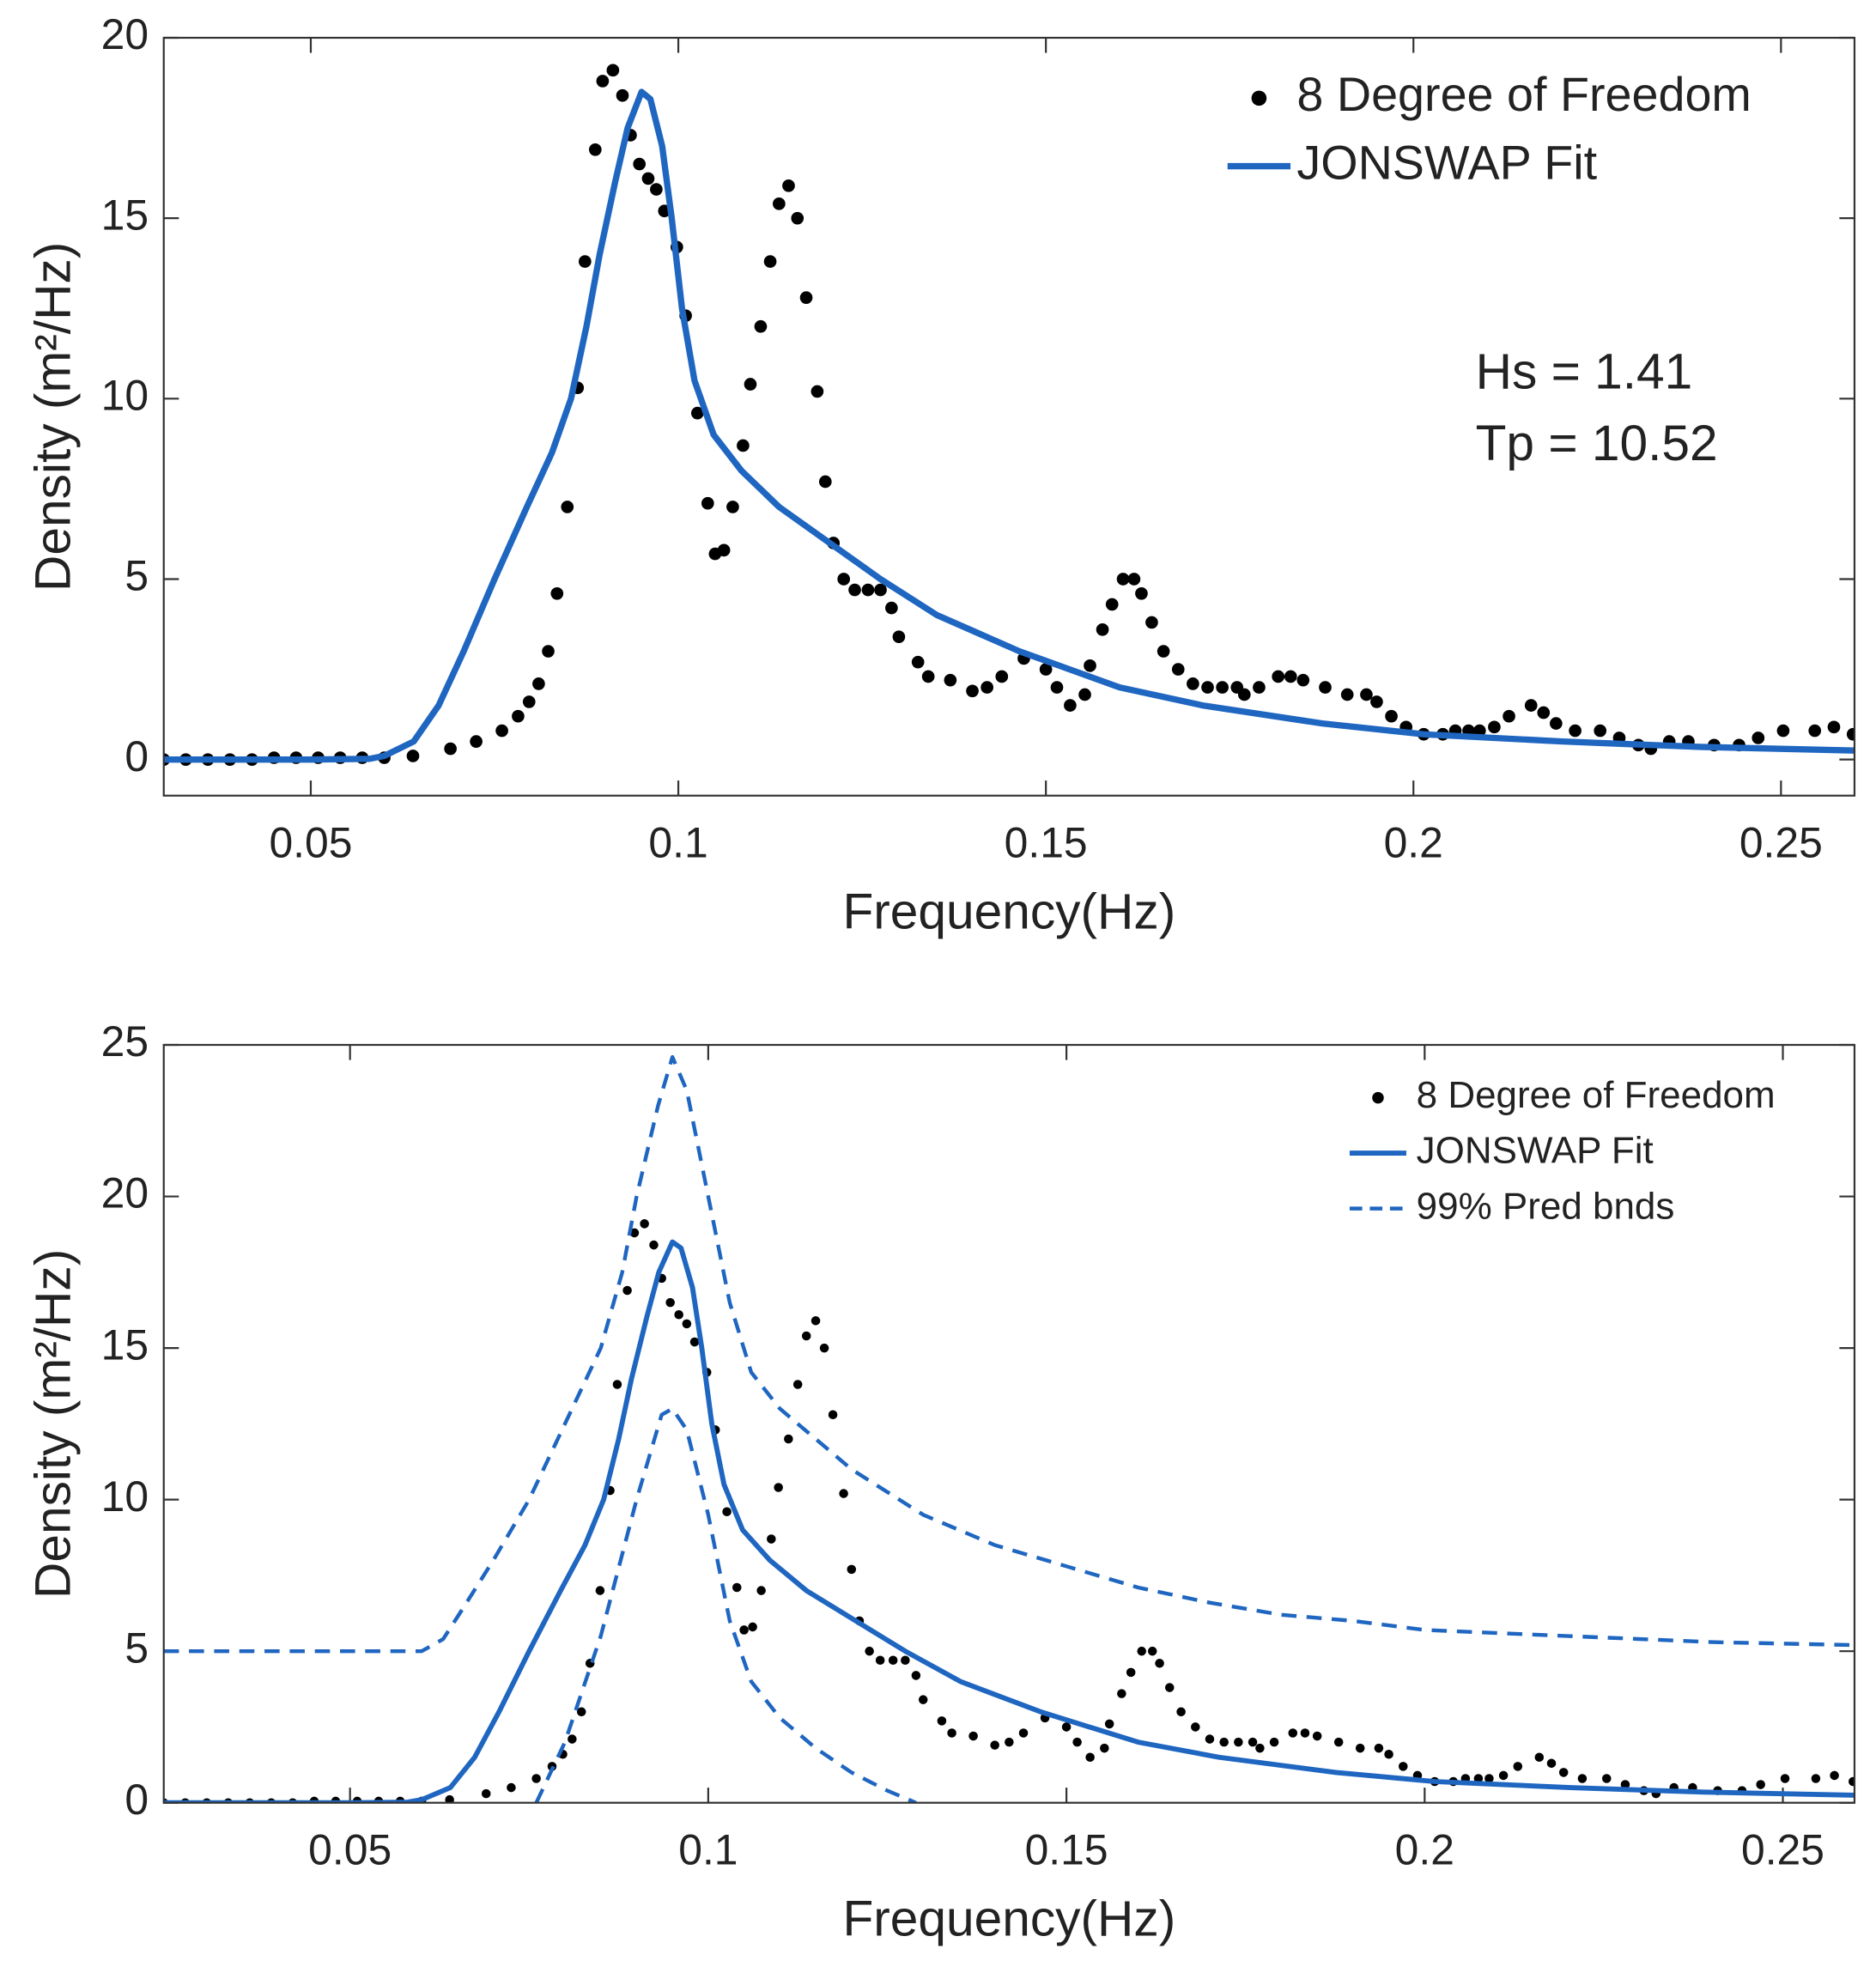 The image size is (1876, 1979). What do you see at coordinates (350, 1850) in the screenshot?
I see `x-tick-label: 0.05` at bounding box center [350, 1850].